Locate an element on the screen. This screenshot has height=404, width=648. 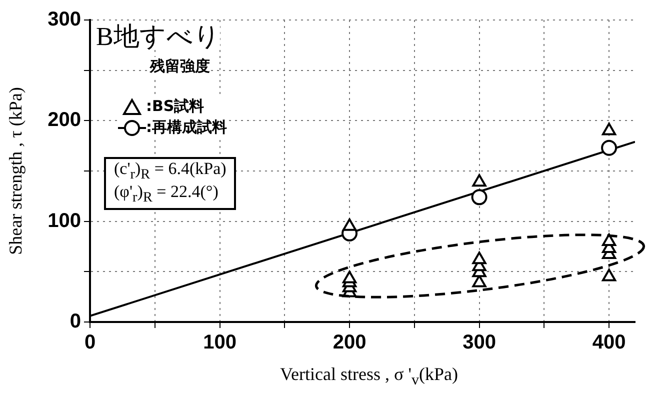
text: 残留強度 is located at coordinates (180, 66).